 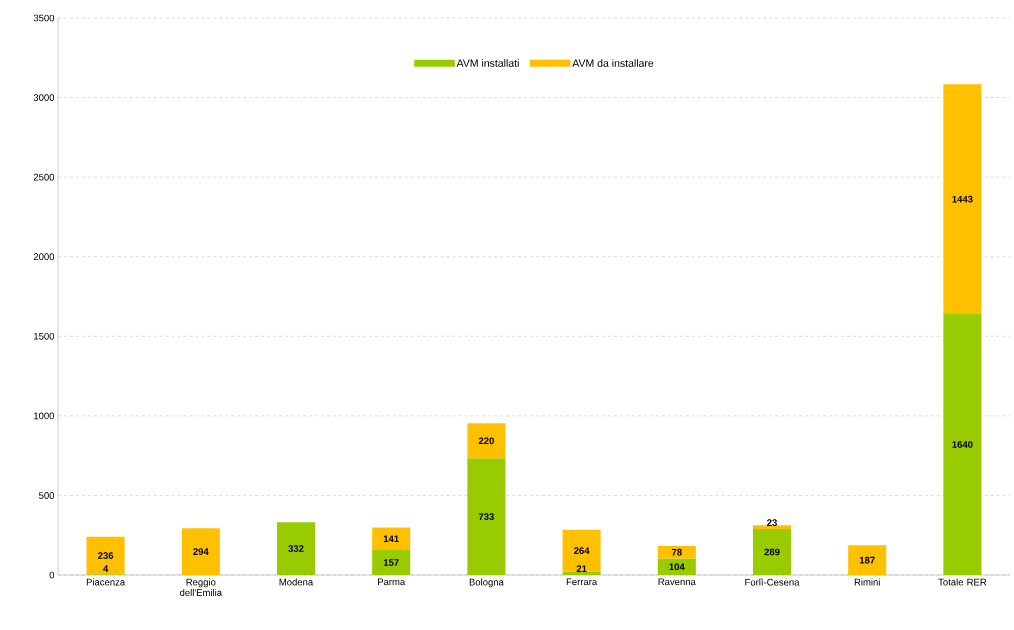 What do you see at coordinates (47, 495) in the screenshot?
I see `y-tick-label: 500` at bounding box center [47, 495].